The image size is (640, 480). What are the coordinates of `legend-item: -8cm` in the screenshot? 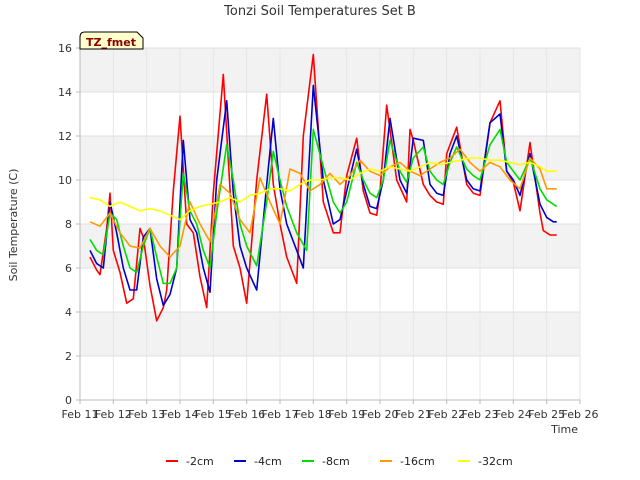 It's located at (326, 461).